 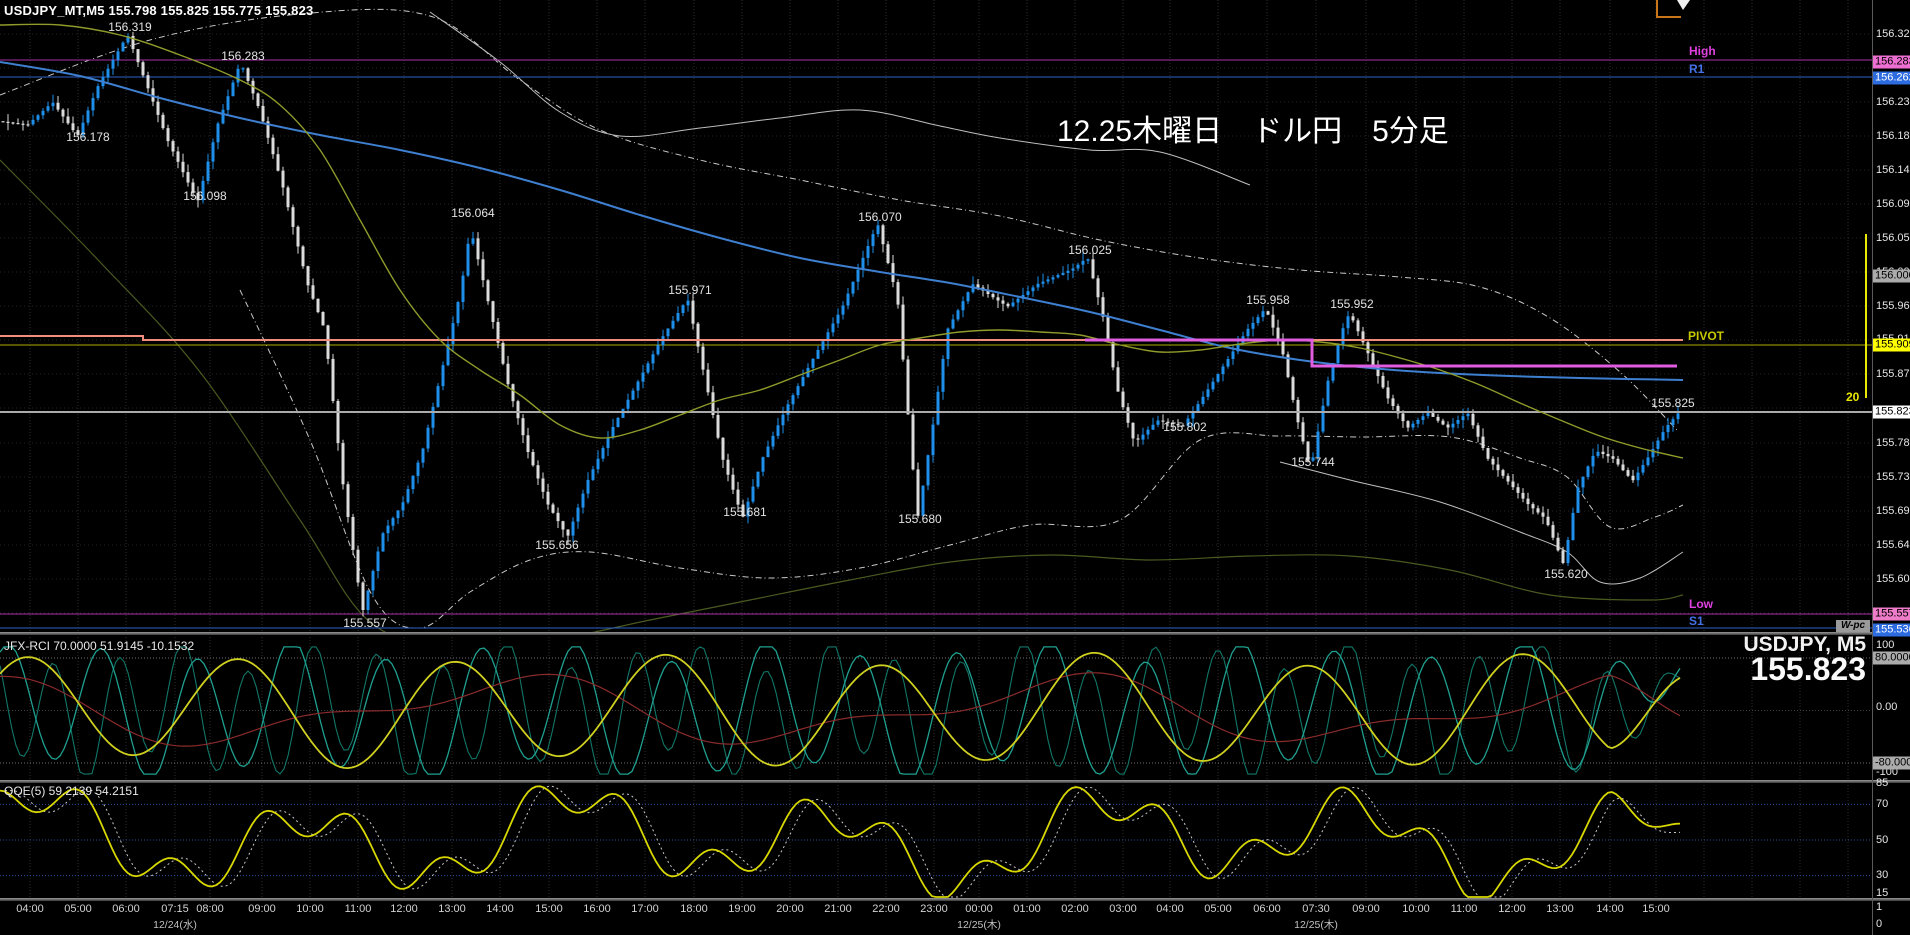 I want to click on price-axis-badge: 155.536, so click(x=1891, y=630).